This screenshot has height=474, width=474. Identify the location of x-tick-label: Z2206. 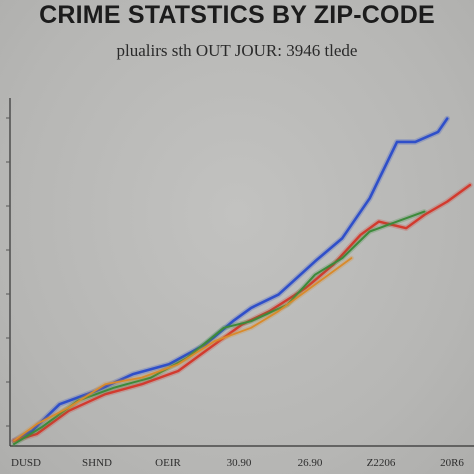
(381, 463).